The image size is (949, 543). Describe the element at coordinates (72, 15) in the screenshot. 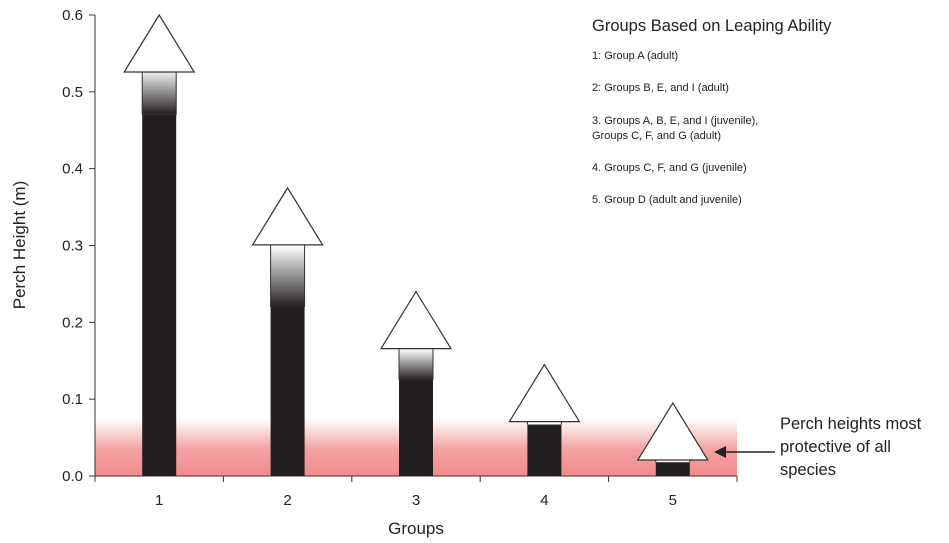

I see `y-tick-label: 0.6` at that location.